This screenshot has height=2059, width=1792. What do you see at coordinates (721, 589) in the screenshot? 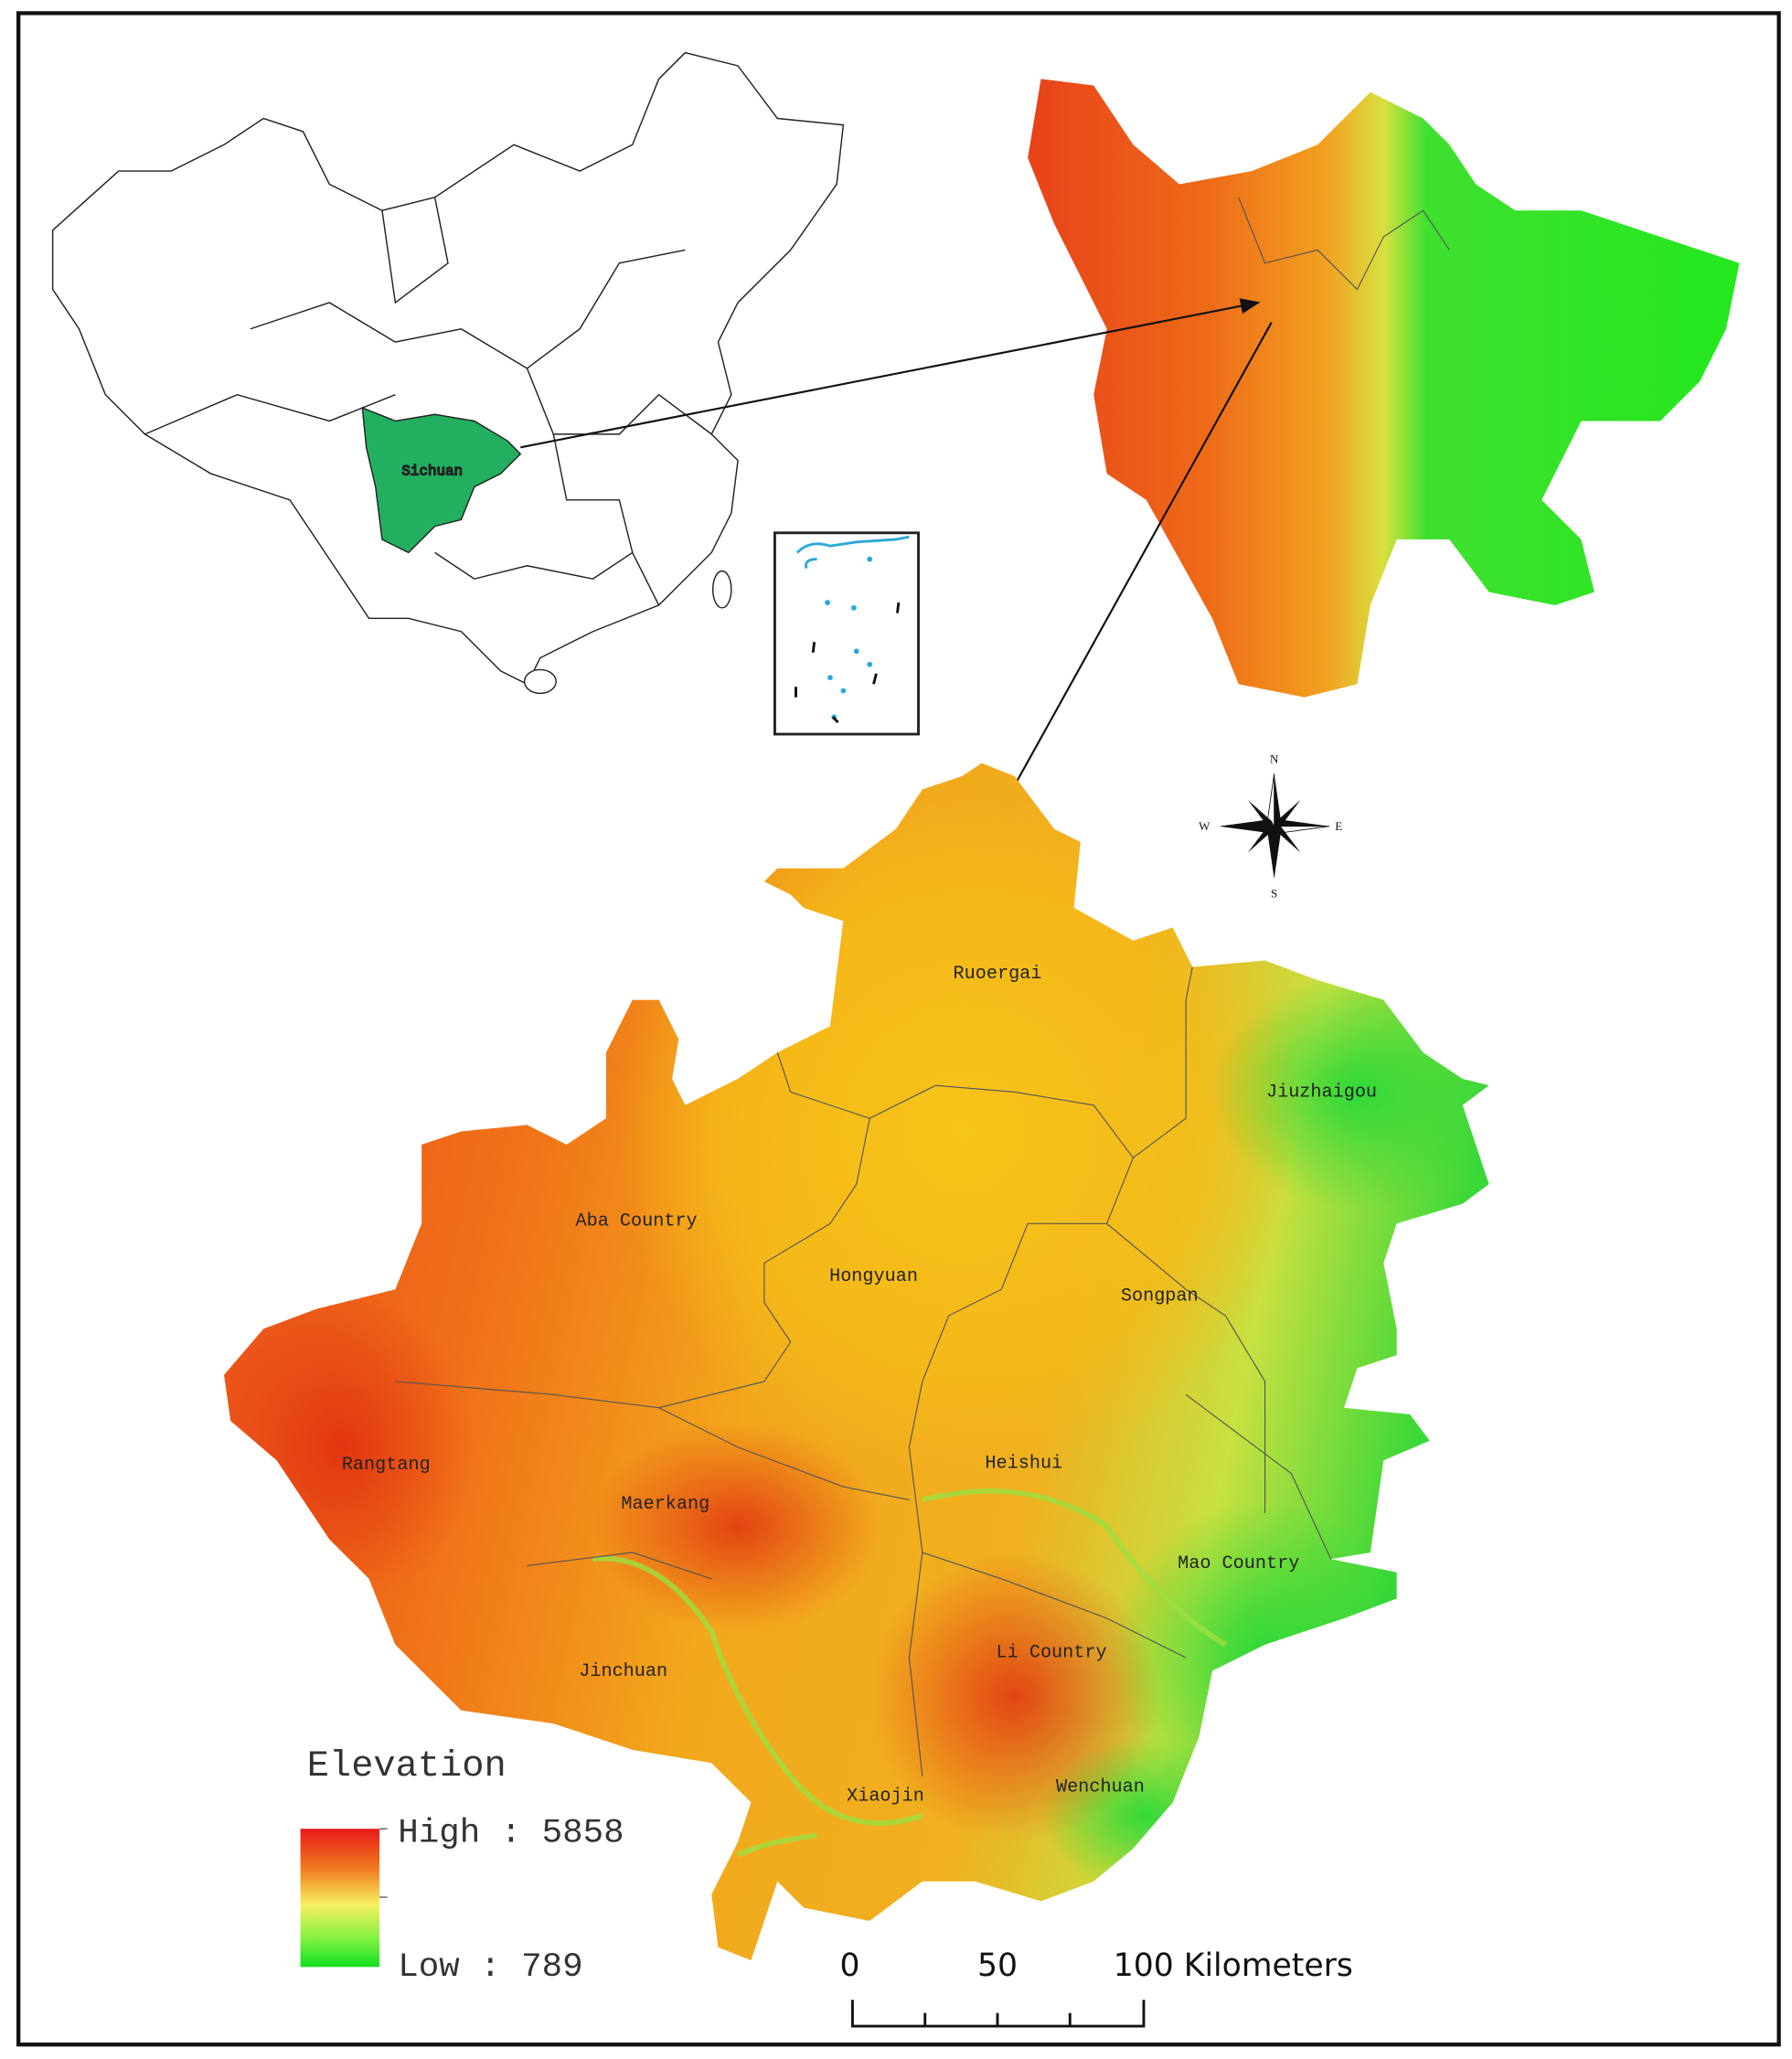
I see `taiwan` at bounding box center [721, 589].